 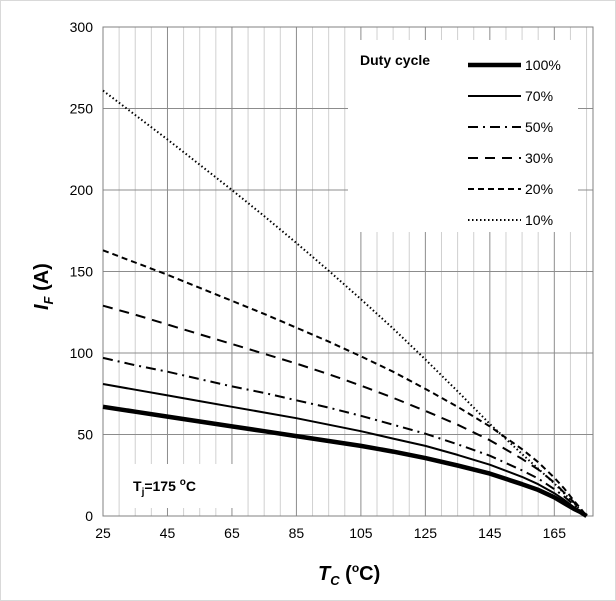 What do you see at coordinates (168, 533) in the screenshot?
I see `x-tick-label: 45` at bounding box center [168, 533].